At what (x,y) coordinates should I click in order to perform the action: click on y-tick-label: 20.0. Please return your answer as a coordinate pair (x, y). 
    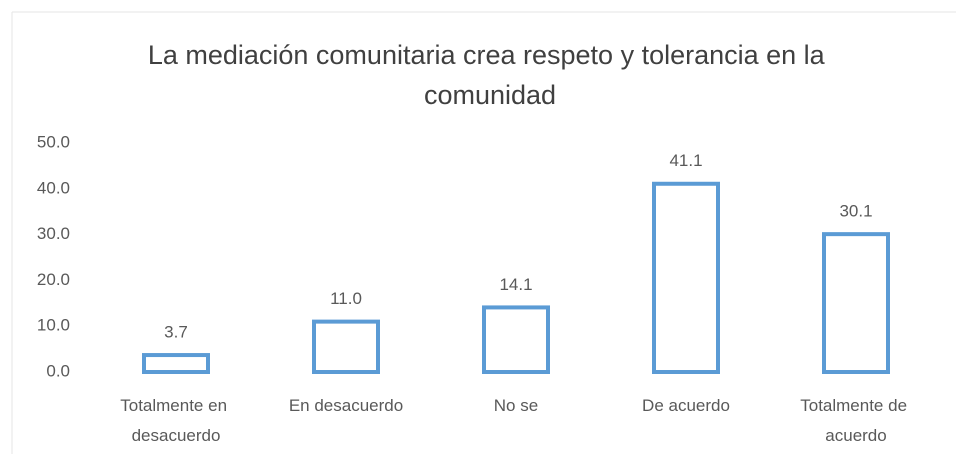
    Looking at the image, I should click on (53, 279).